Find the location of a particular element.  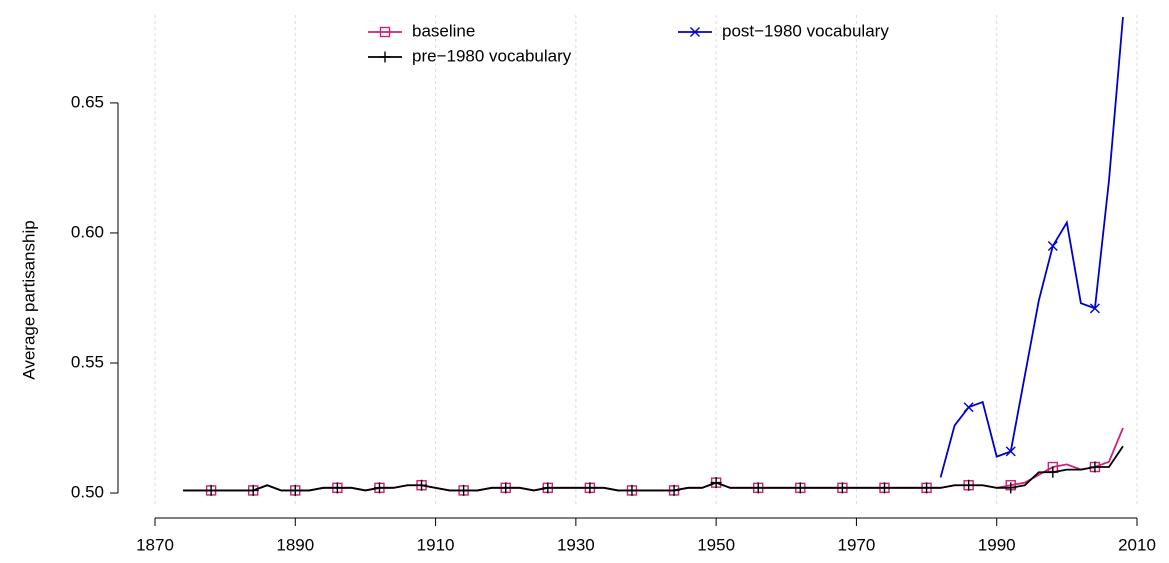

y-tick-label: 0.55 is located at coordinates (87, 361).